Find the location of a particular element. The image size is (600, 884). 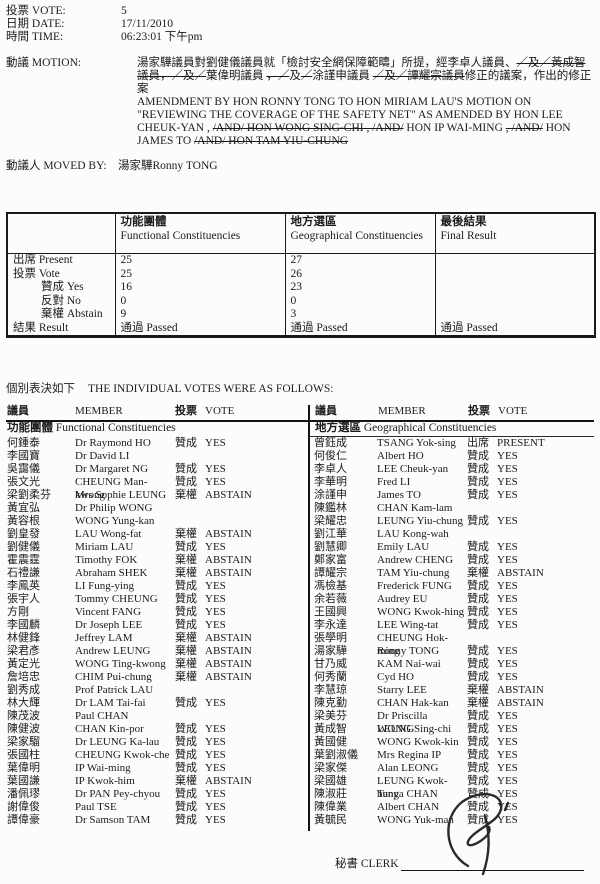

member-row: 王國興 WONG Kwok-hing 贊成 YES is located at coordinates (450, 612).